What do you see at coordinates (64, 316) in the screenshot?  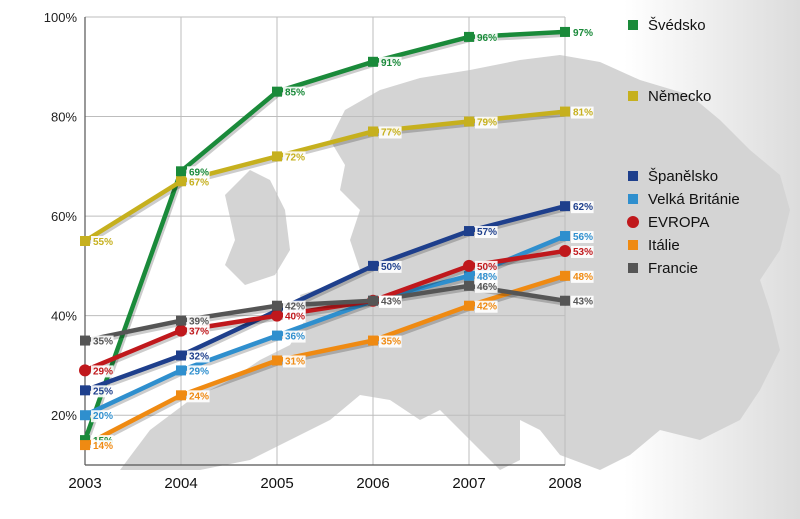 I see `y-tick-label: 40%` at bounding box center [64, 316].